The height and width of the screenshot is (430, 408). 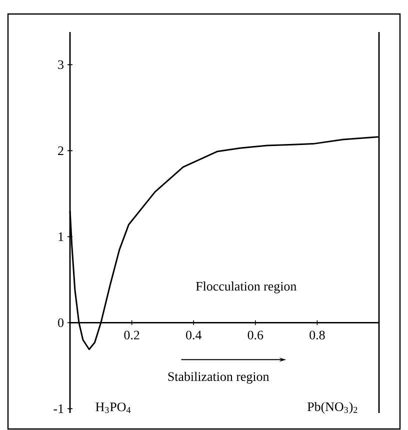 I want to click on annotation: Flocculation region, so click(x=246, y=288).